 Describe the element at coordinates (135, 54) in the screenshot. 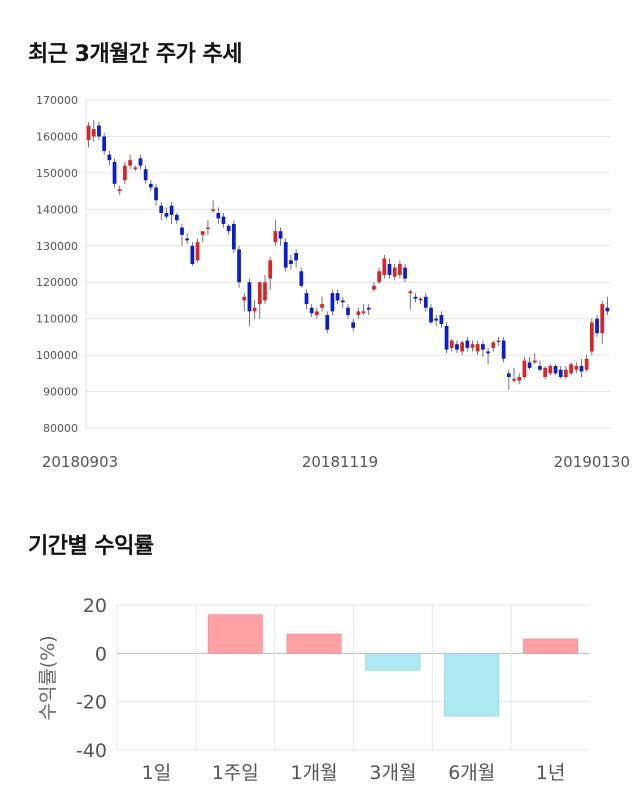

I see `price-trend-title: 최근 3개월간 주가 추세` at that location.